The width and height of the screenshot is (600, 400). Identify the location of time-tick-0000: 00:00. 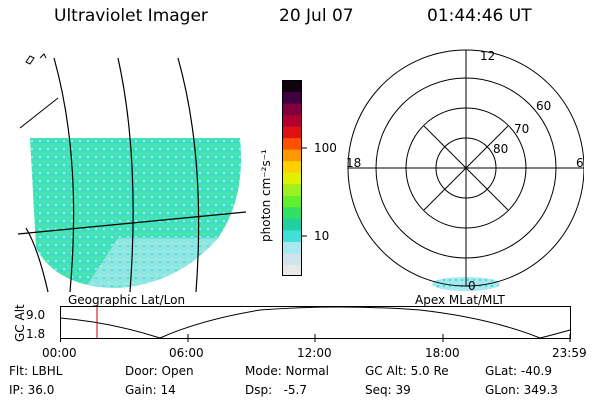
(59, 353).